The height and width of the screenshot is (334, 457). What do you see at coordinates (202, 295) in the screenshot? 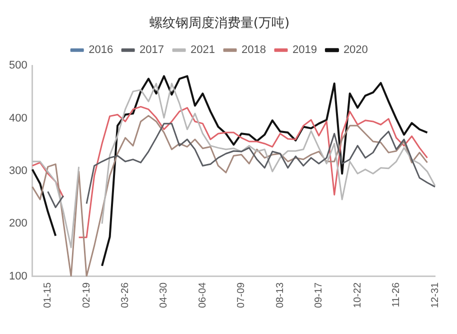
I see `x-tick-label: 06-04` at bounding box center [202, 295].